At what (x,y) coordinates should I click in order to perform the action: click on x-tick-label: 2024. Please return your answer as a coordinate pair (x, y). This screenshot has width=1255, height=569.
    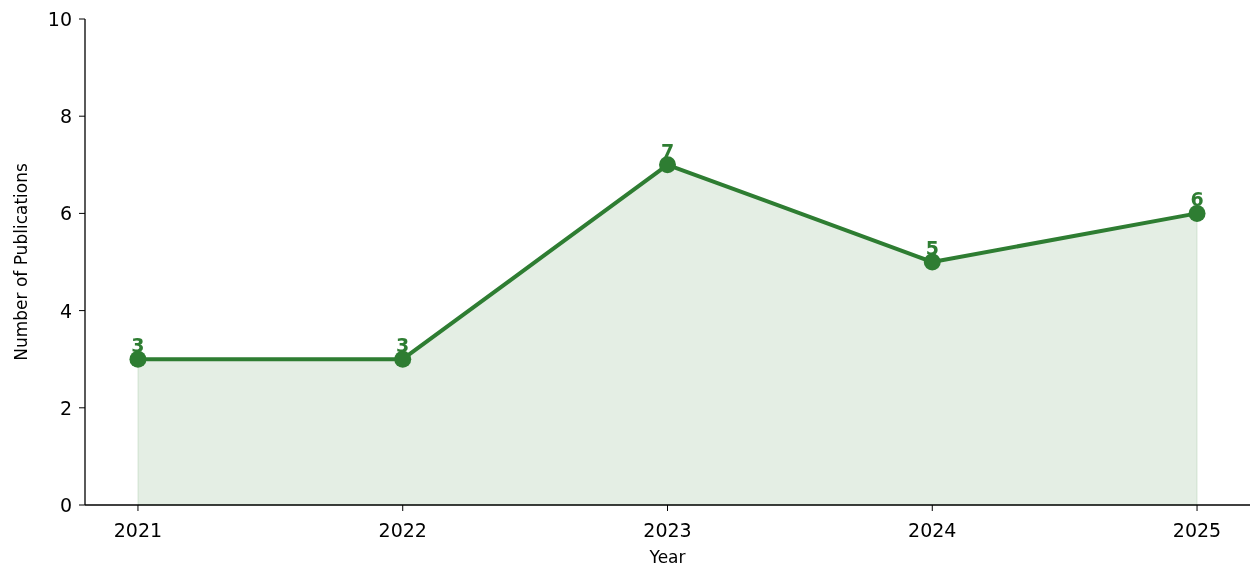
    Looking at the image, I should click on (932, 530).